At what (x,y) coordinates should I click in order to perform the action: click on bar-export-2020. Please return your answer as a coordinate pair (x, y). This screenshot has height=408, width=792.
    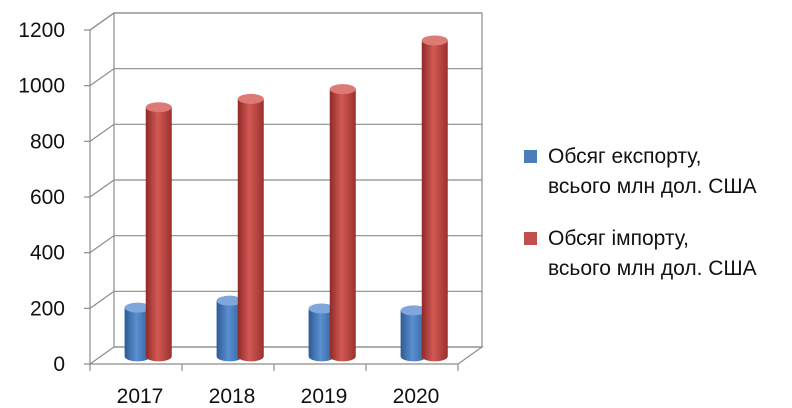
    Looking at the image, I should click on (413, 333).